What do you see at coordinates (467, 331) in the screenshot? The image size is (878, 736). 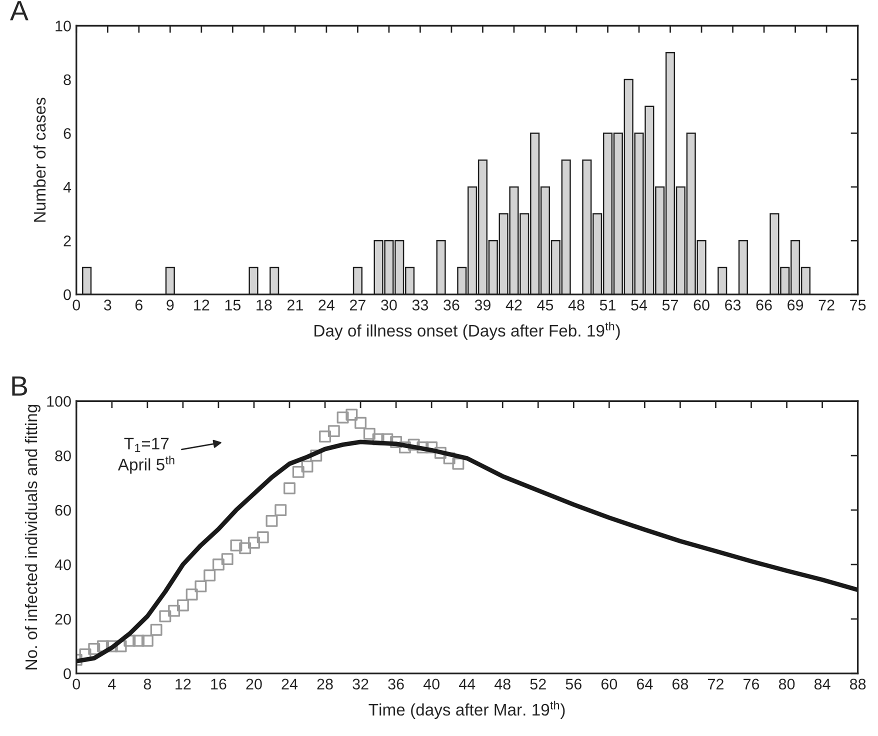 I see `x-axis-title: Day of illness onset (Days after Feb. 19$^{th}$)` at bounding box center [467, 331].